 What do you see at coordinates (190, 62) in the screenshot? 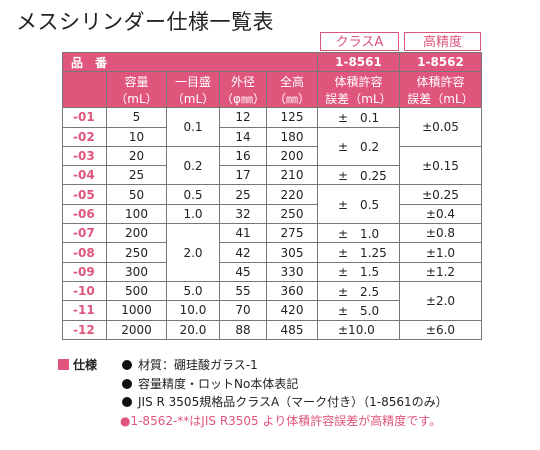
I see `hinban-header: 品 番` at bounding box center [190, 62].